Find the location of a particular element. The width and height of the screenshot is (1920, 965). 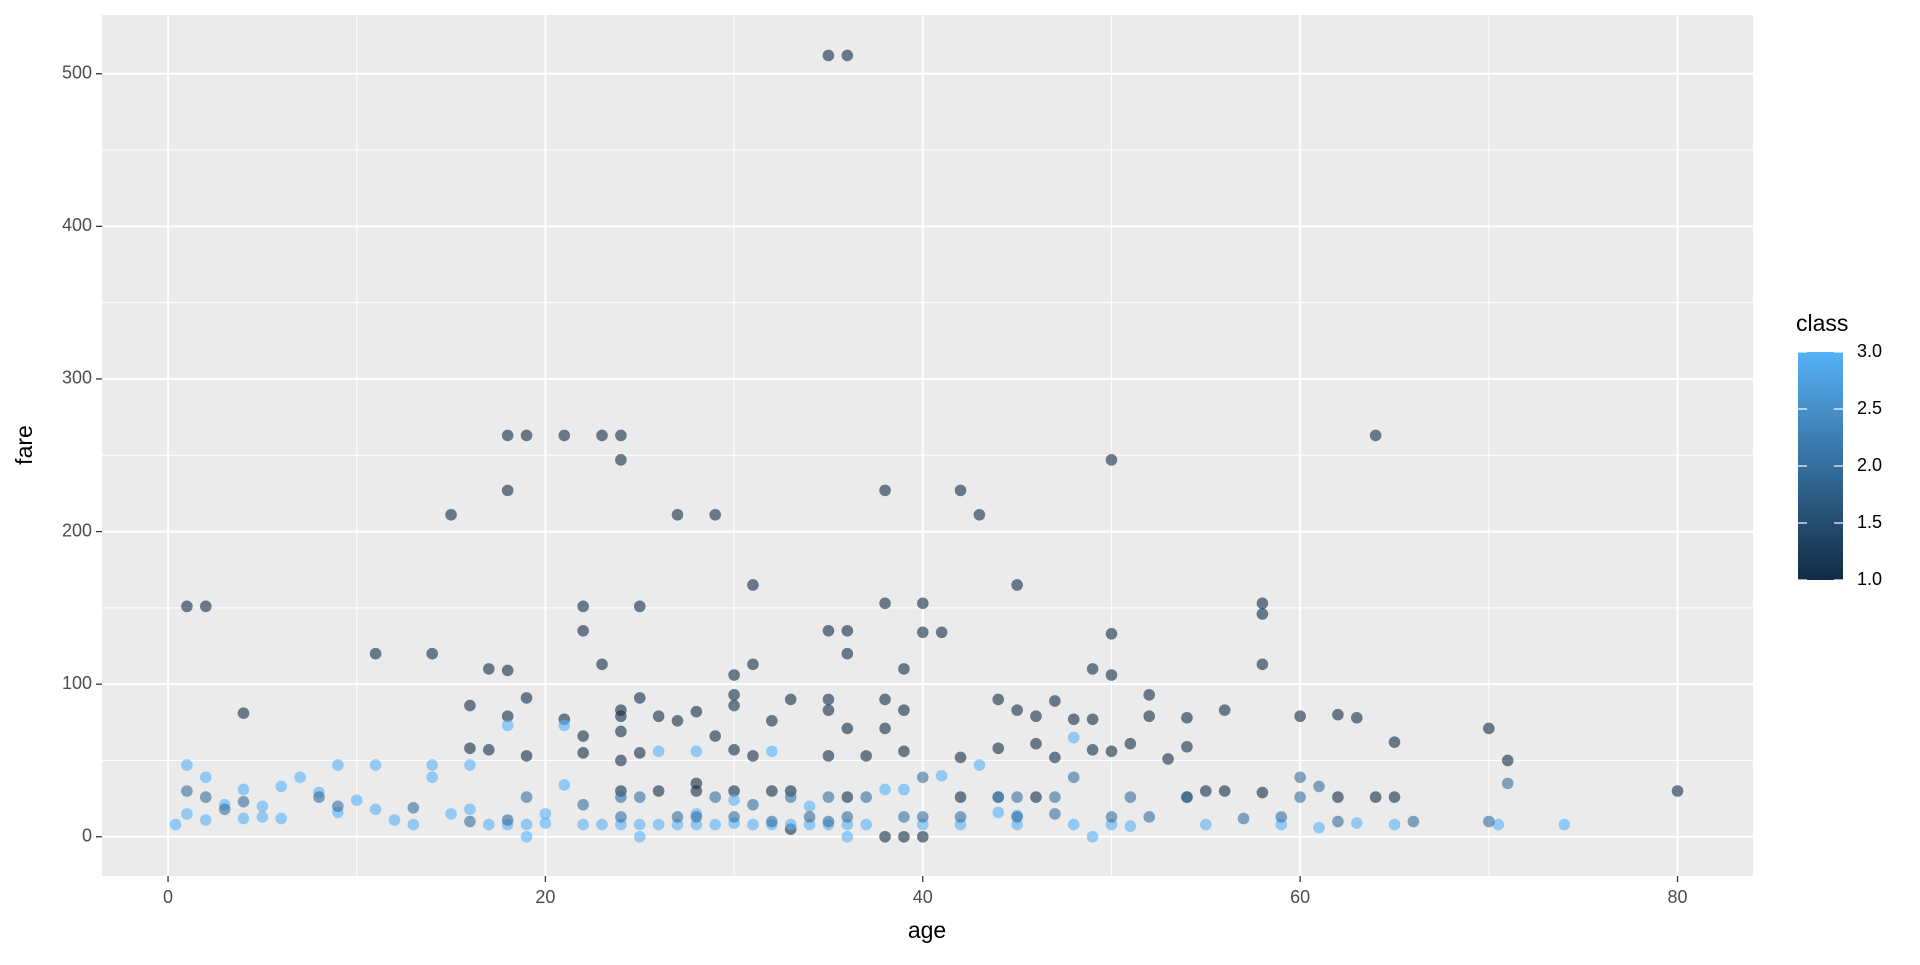

y-tick-label: 500 is located at coordinates (77, 73).